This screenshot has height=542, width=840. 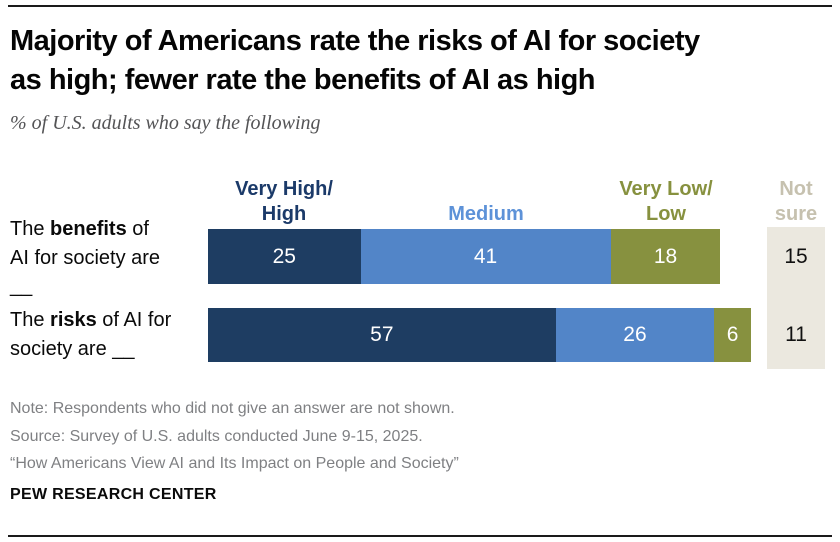 What do you see at coordinates (796, 189) in the screenshot?
I see `column-header-line: Not` at bounding box center [796, 189].